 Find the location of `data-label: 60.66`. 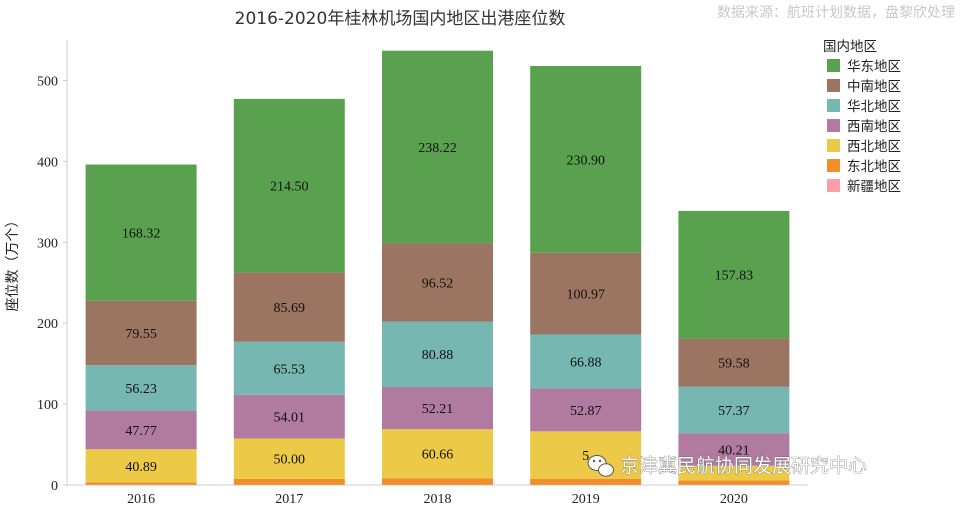

data-label: 60.66 is located at coordinates (438, 455).